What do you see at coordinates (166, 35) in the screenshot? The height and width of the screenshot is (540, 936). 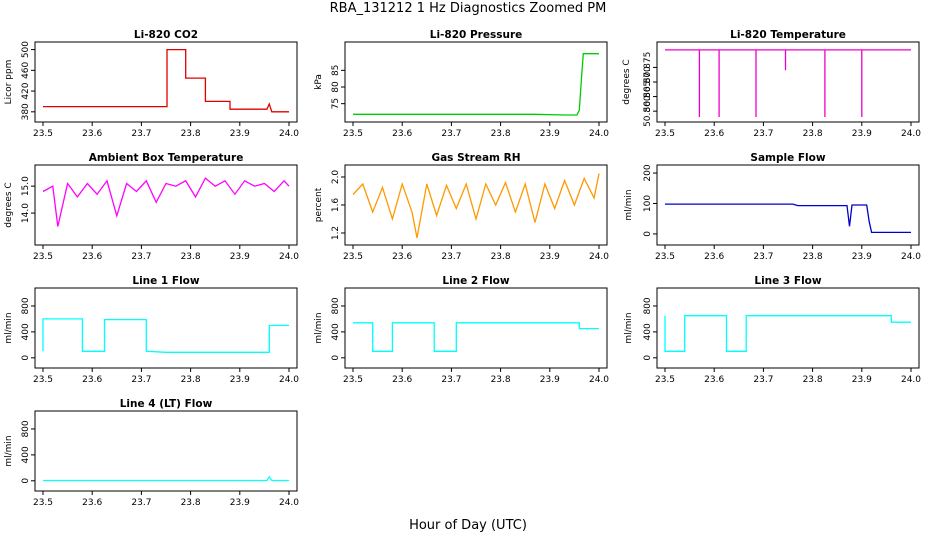 I see `panel-title: Li-820 CO2` at bounding box center [166, 35].